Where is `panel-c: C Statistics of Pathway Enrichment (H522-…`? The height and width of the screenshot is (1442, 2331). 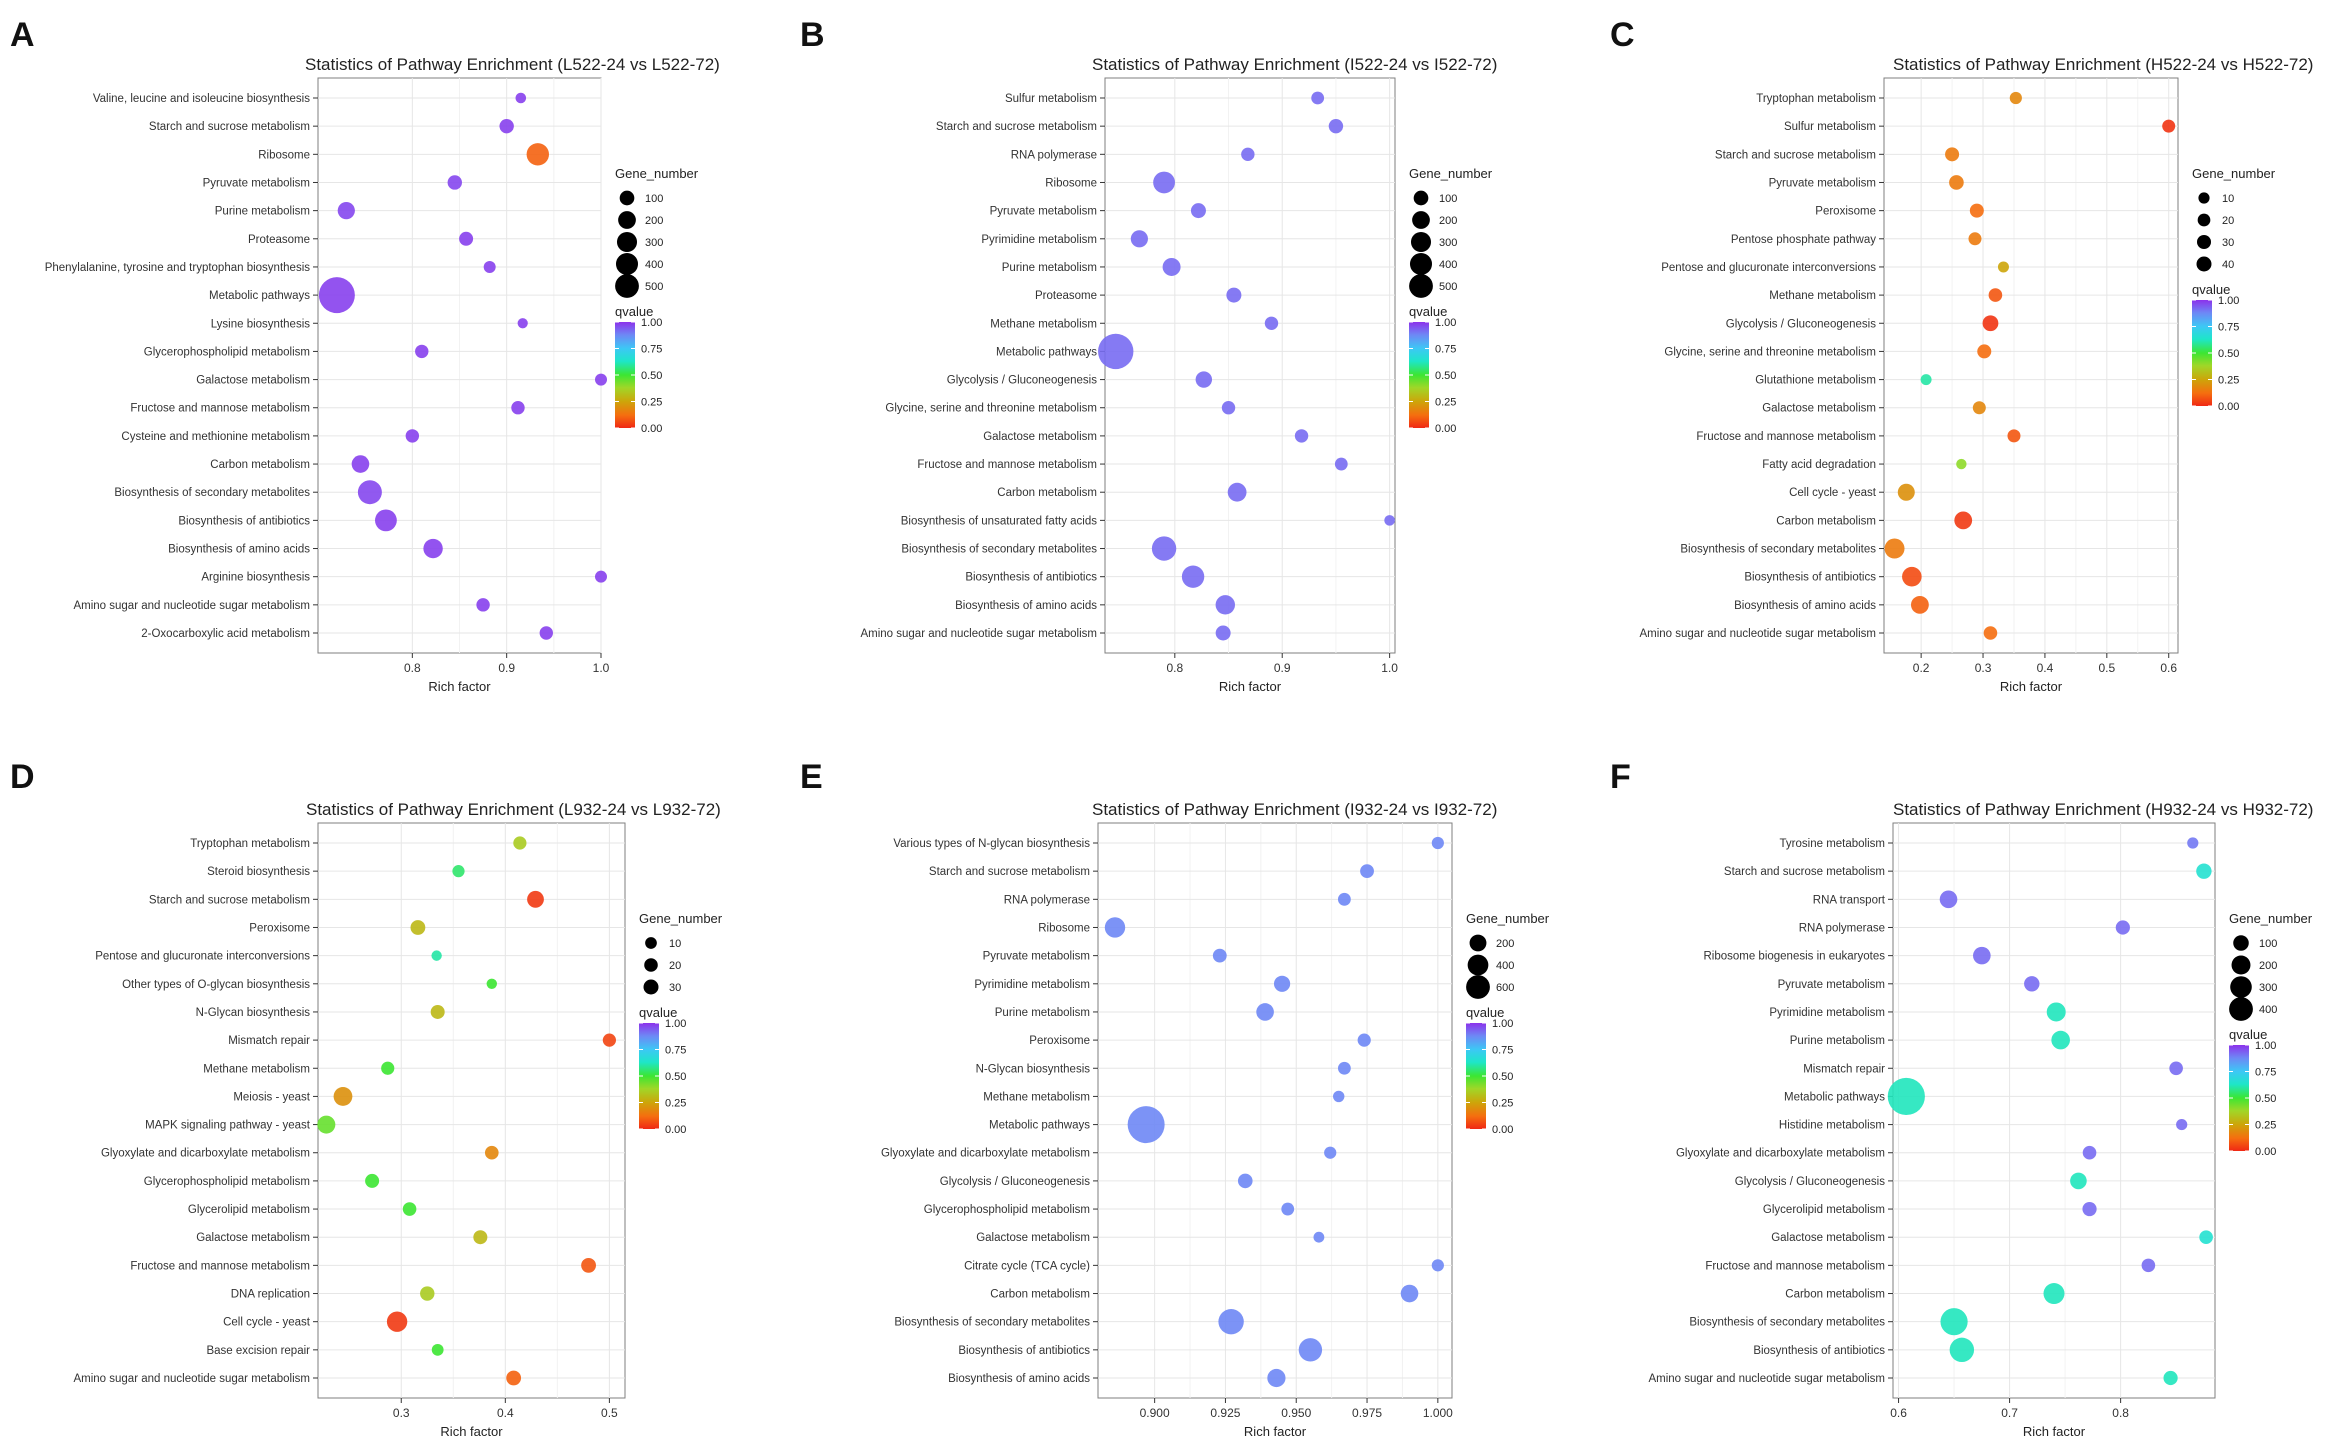 panel-c: C Statistics of Pathway Enrichment (H522-… is located at coordinates (1961, 355).